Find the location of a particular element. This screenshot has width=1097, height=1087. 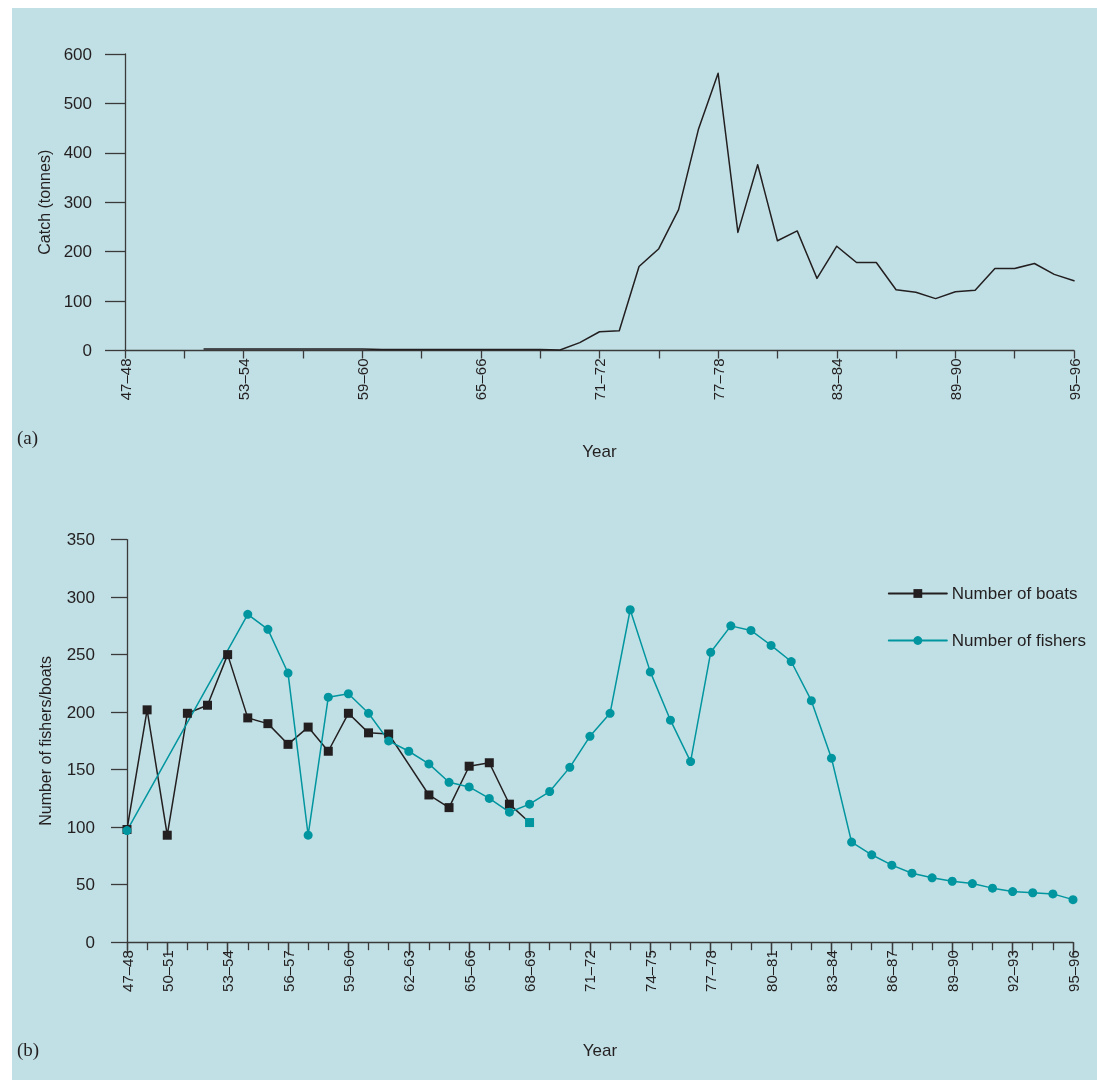

x-tick-label: 92–93 is located at coordinates (1013, 971).